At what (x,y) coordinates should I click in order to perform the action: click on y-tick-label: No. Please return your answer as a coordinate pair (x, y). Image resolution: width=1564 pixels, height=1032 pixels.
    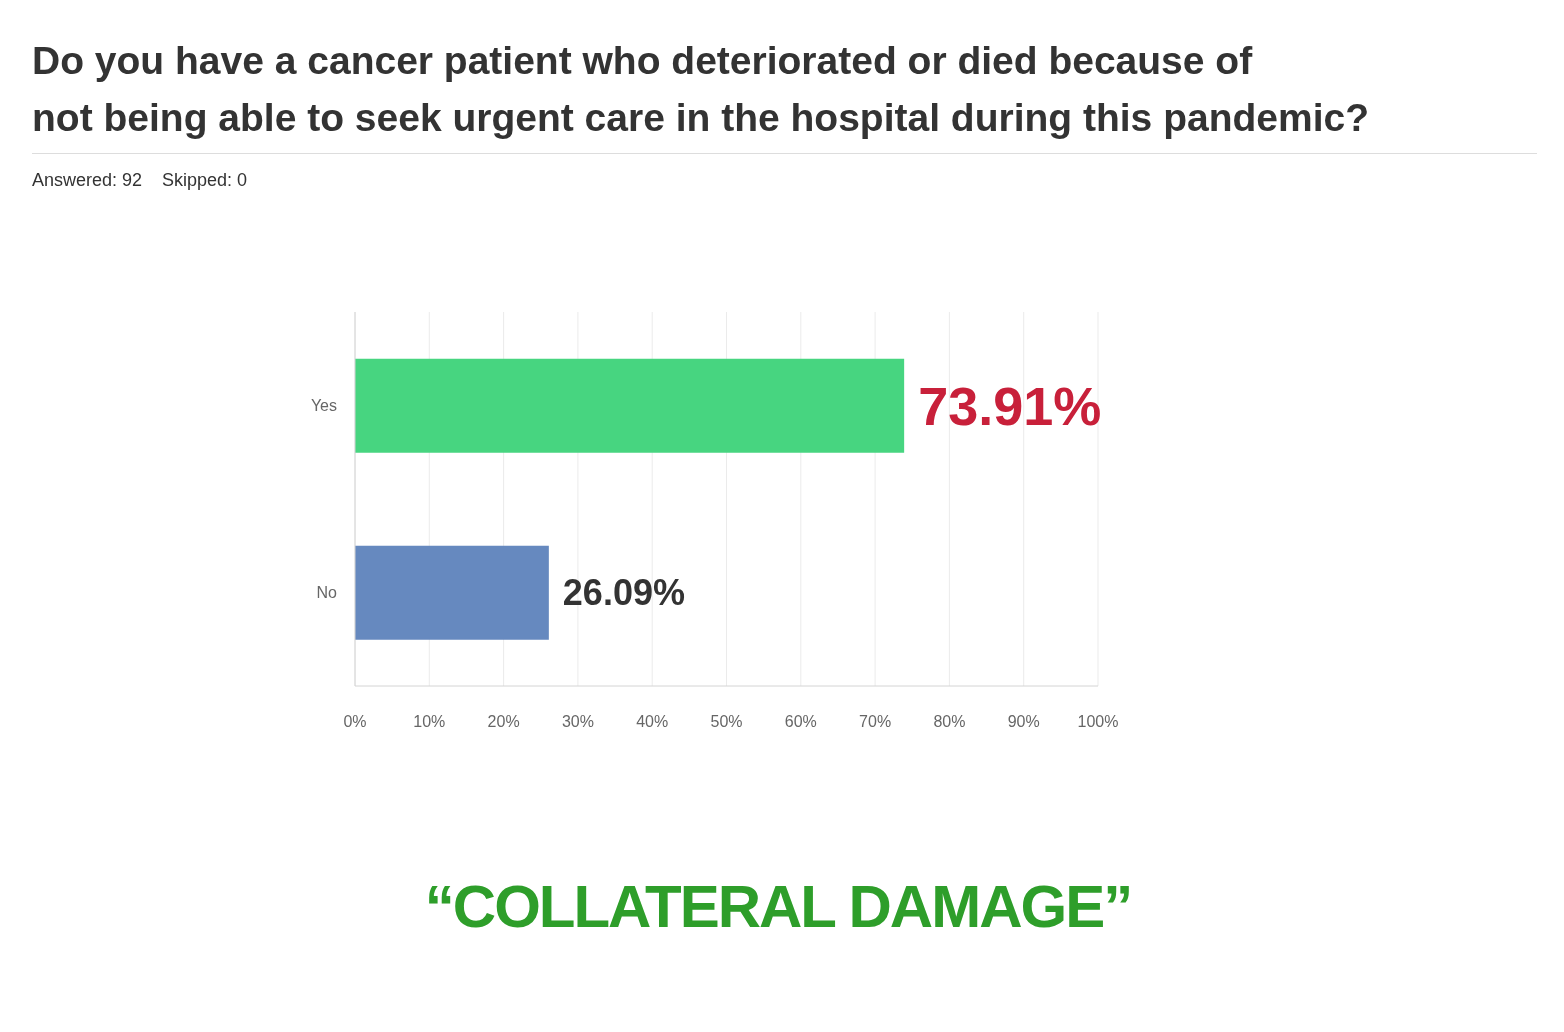
    Looking at the image, I should click on (327, 593).